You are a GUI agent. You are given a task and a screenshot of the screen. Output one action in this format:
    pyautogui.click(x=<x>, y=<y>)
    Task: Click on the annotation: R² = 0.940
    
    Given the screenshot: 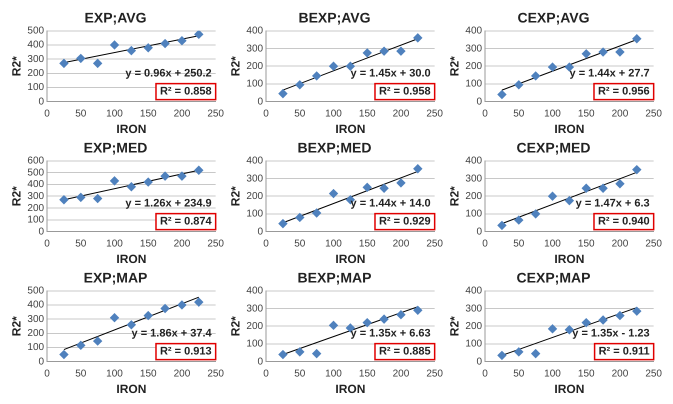 What is the action you would take?
    pyautogui.click(x=624, y=222)
    